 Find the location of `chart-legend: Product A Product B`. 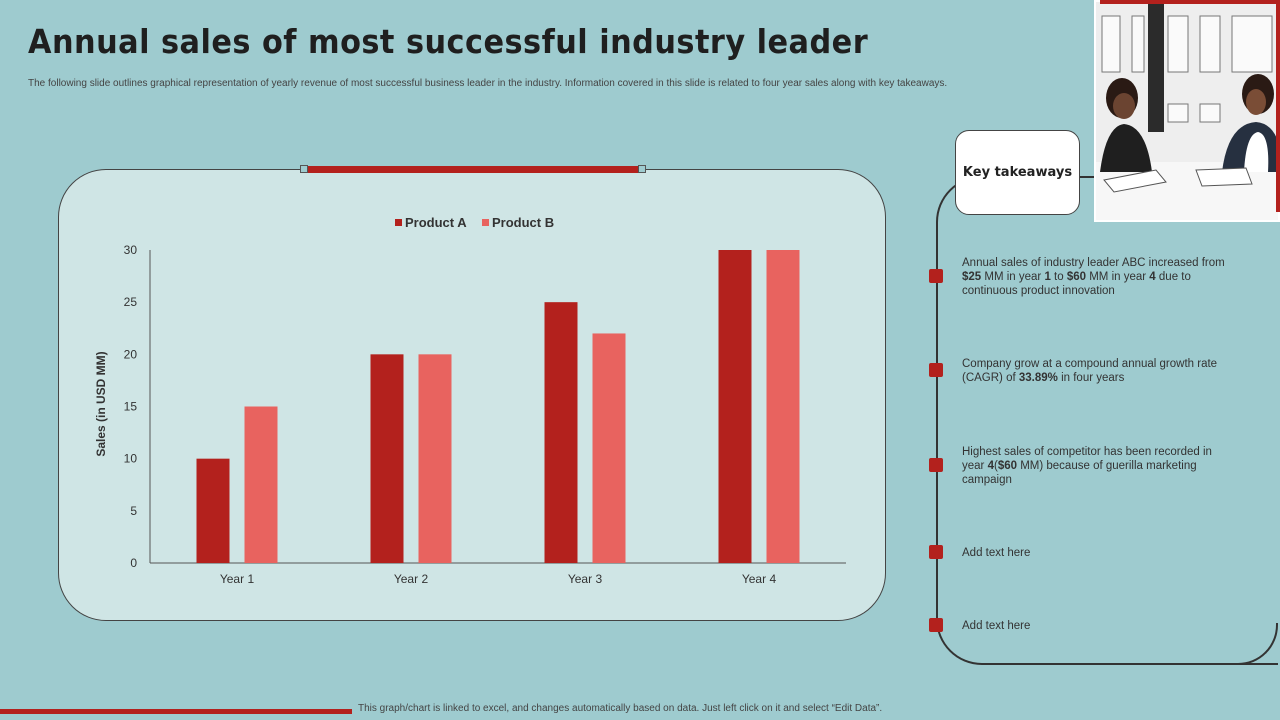

chart-legend: Product A Product B is located at coordinates (474, 222).